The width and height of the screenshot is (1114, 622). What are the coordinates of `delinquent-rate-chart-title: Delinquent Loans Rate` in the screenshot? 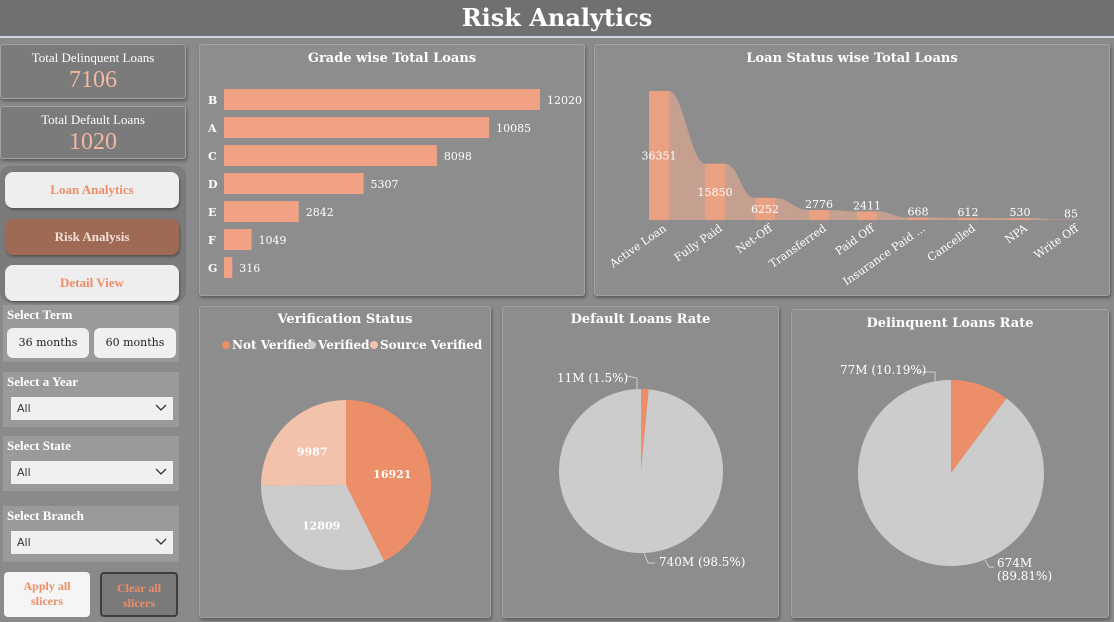 It's located at (950, 323).